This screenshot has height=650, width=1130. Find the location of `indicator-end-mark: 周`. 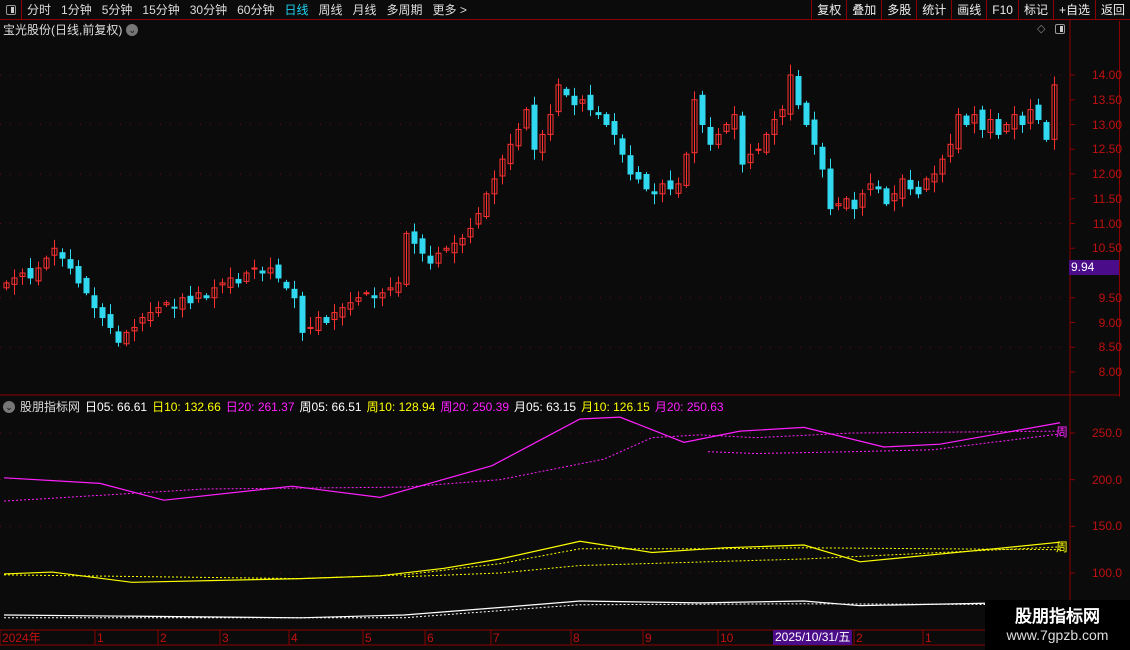

indicator-end-mark: 周 is located at coordinates (1062, 432).